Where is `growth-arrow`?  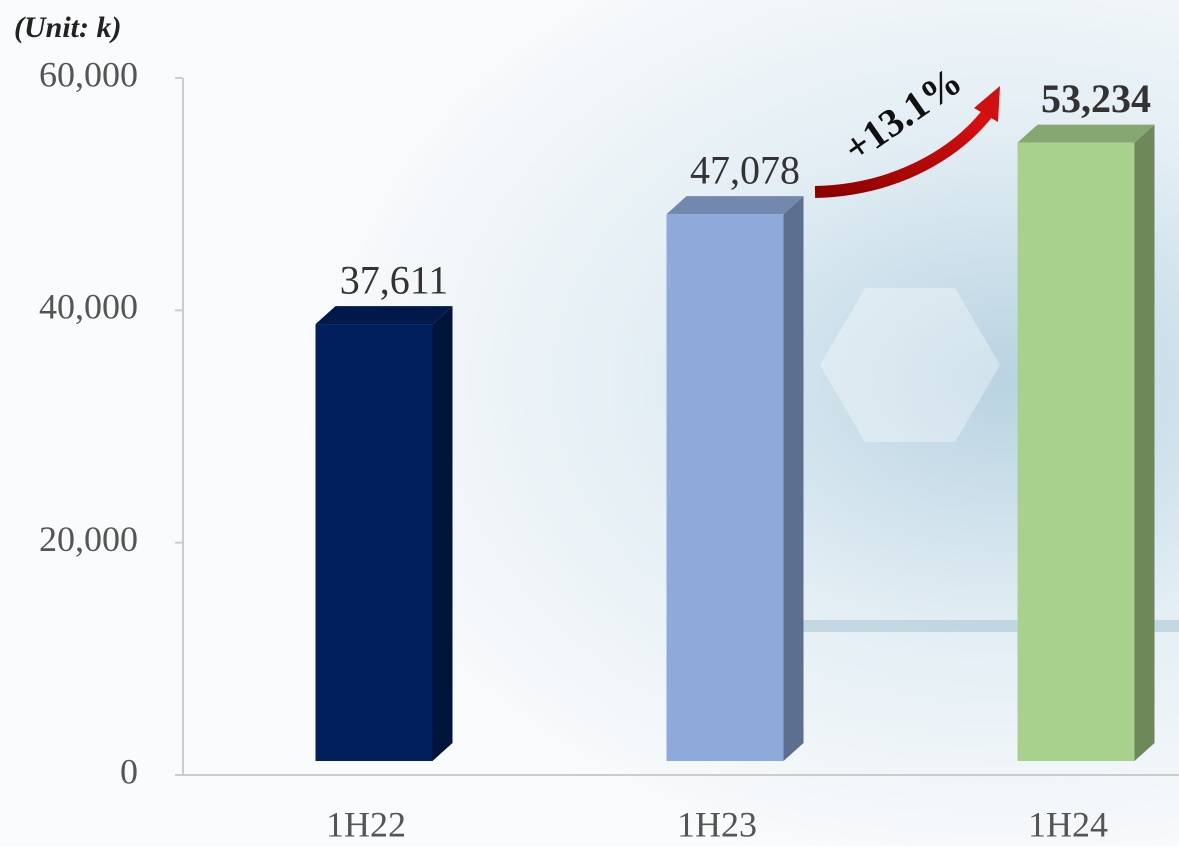
growth-arrow is located at coordinates (904, 152).